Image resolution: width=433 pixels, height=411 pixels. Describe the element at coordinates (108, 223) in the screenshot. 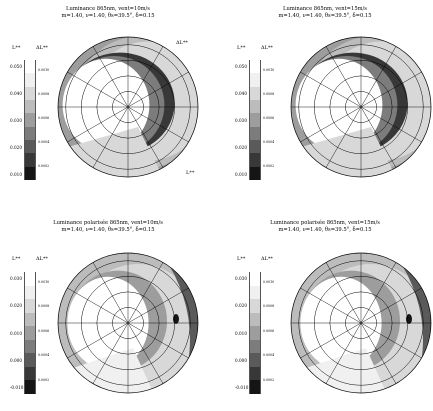

I see `chart-title: Luminance polarisée 865nm, vent=10m/s` at that location.